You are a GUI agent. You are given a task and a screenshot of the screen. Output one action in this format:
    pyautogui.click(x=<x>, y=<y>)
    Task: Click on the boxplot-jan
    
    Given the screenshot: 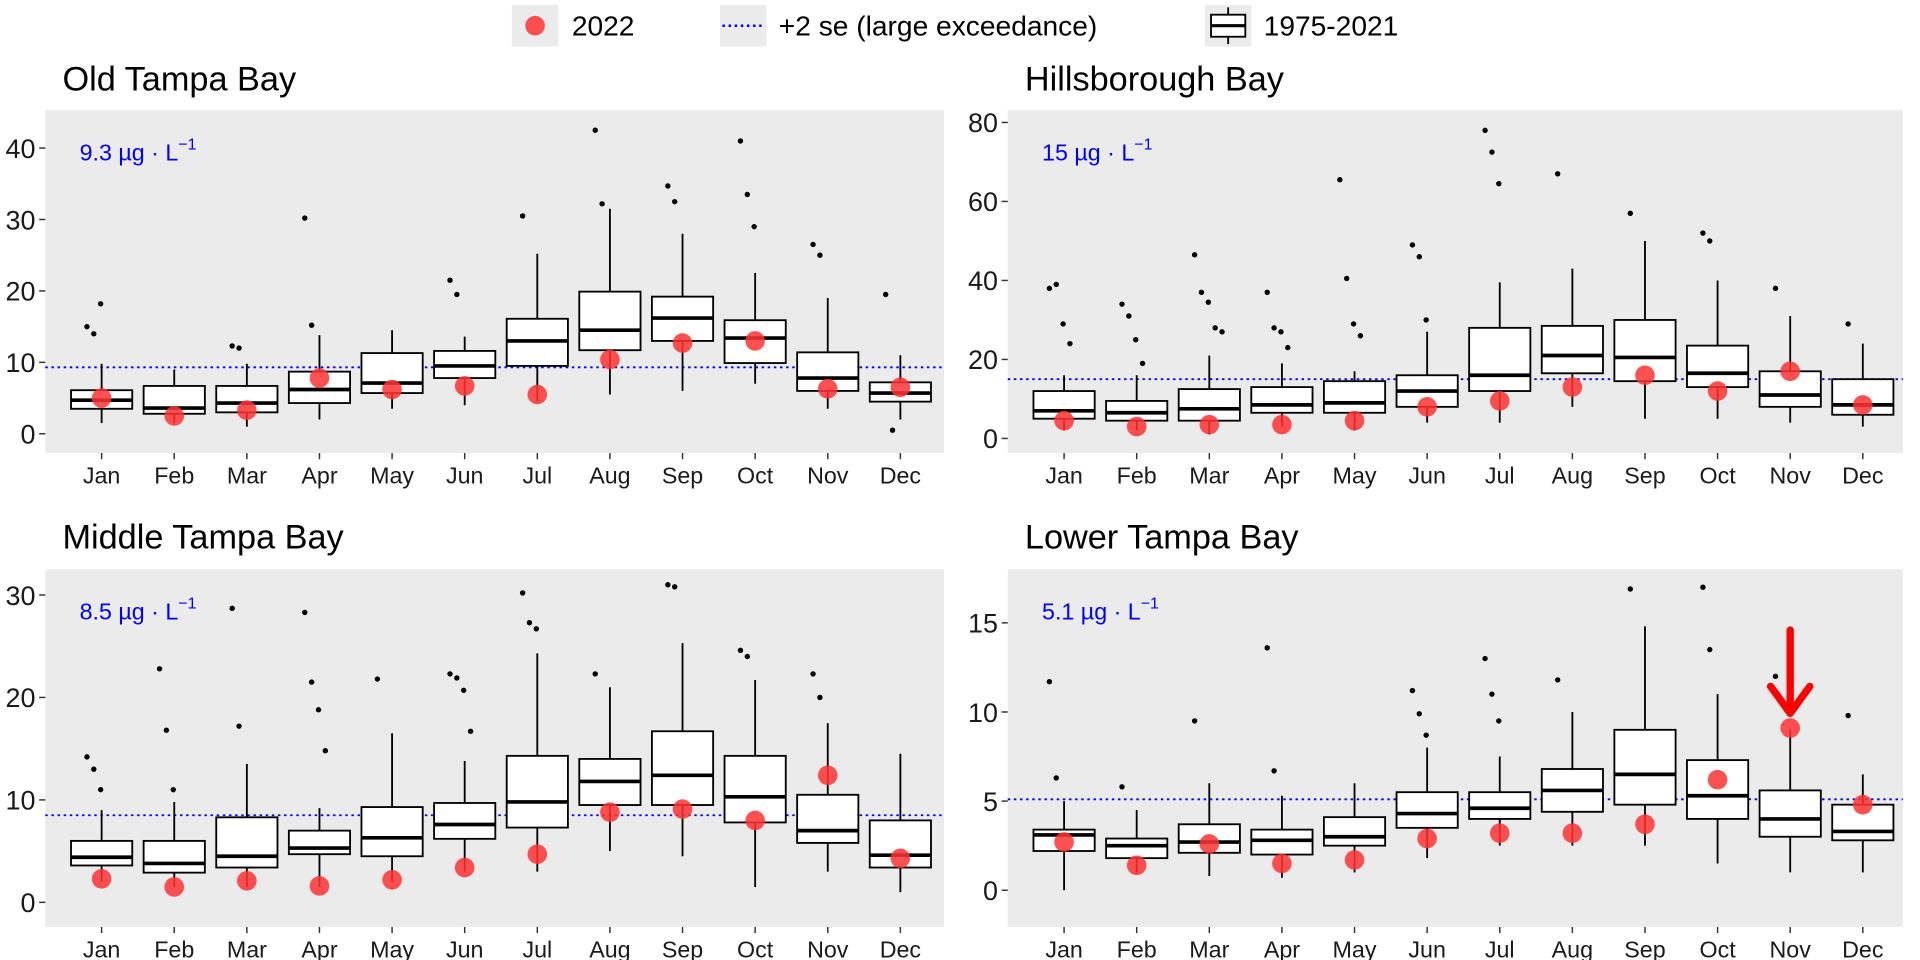 What is the action you would take?
    pyautogui.click(x=102, y=821)
    